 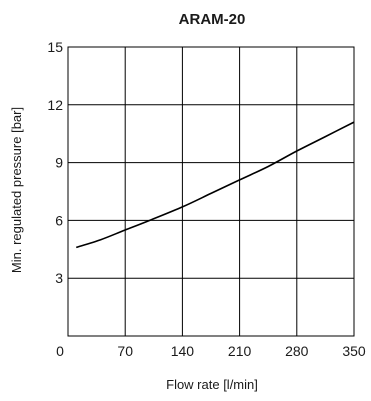 What do you see at coordinates (16, 190) in the screenshot?
I see `y-axis-label: Min. regulated pressure [bar]` at bounding box center [16, 190].